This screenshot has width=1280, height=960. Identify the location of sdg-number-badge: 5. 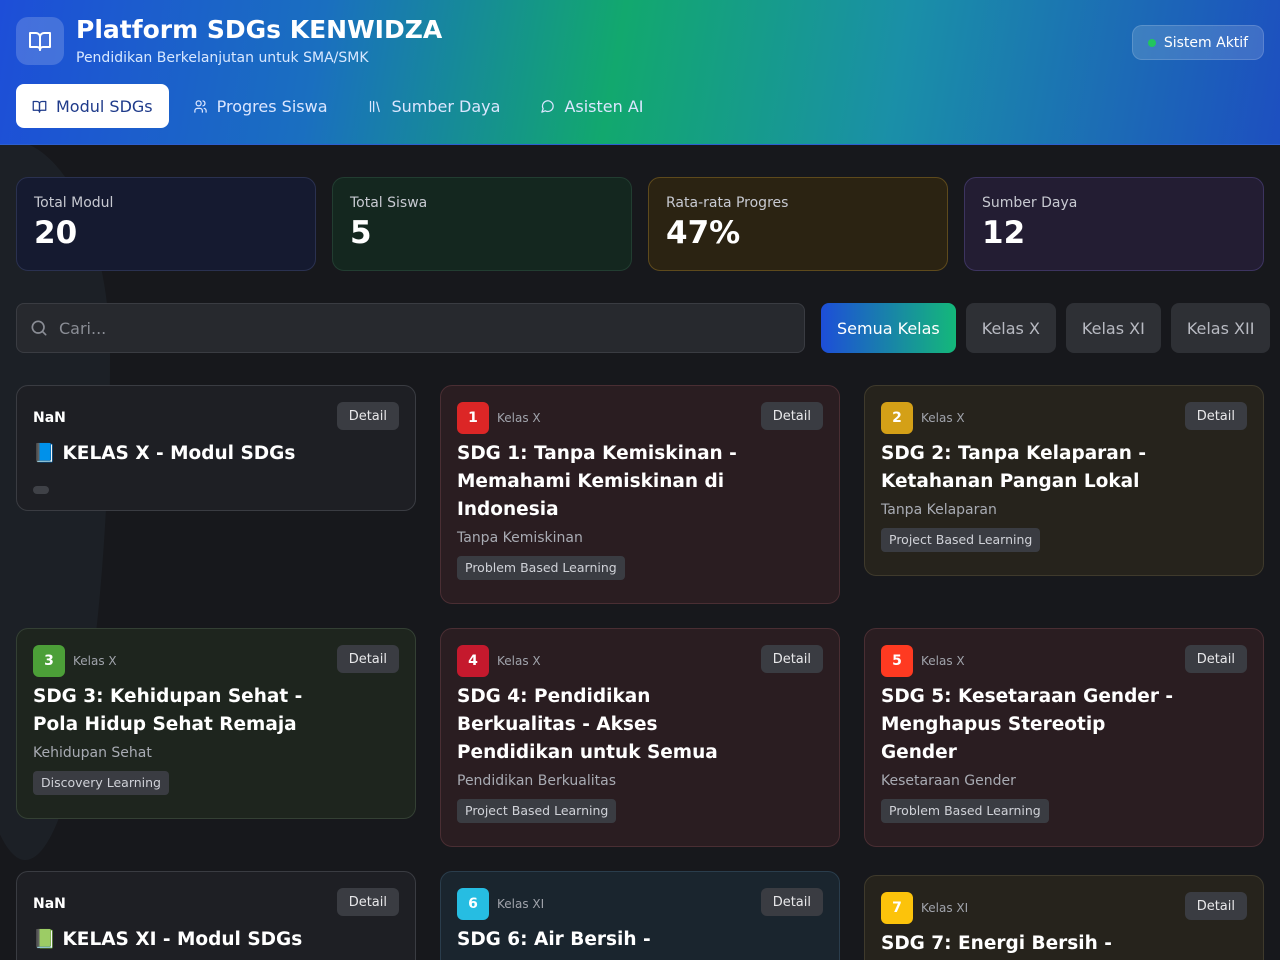
(897, 661).